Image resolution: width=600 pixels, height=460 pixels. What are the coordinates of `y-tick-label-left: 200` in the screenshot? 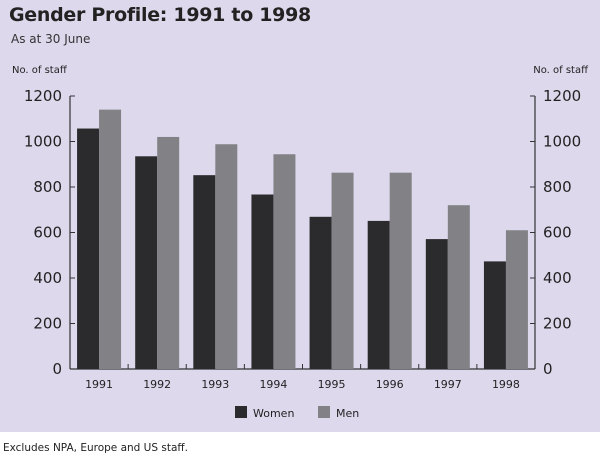 It's located at (47, 324).